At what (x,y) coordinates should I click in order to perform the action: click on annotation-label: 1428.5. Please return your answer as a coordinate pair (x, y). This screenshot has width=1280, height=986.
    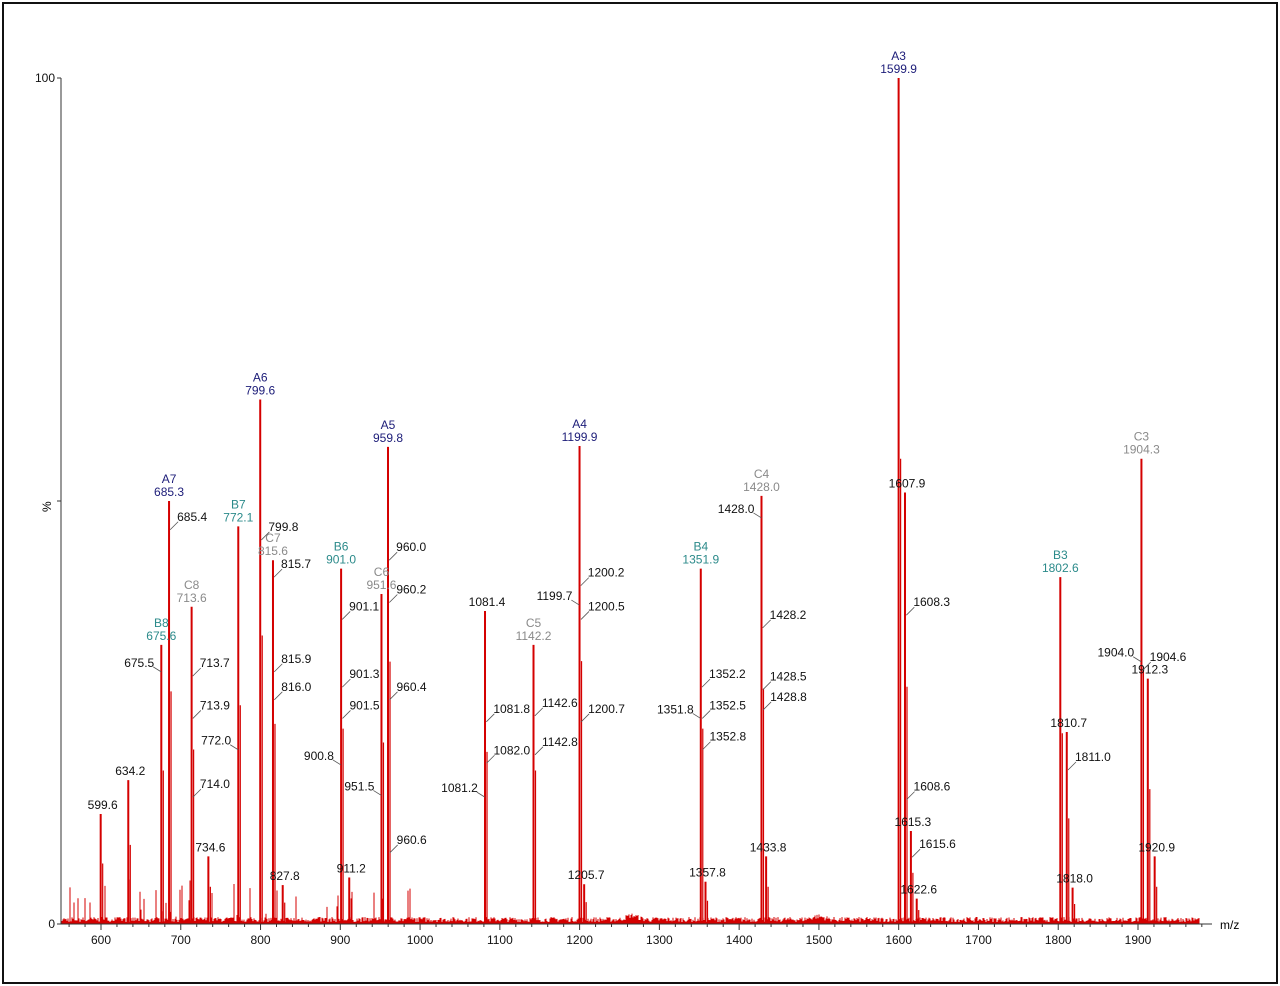
    Looking at the image, I should click on (788, 677).